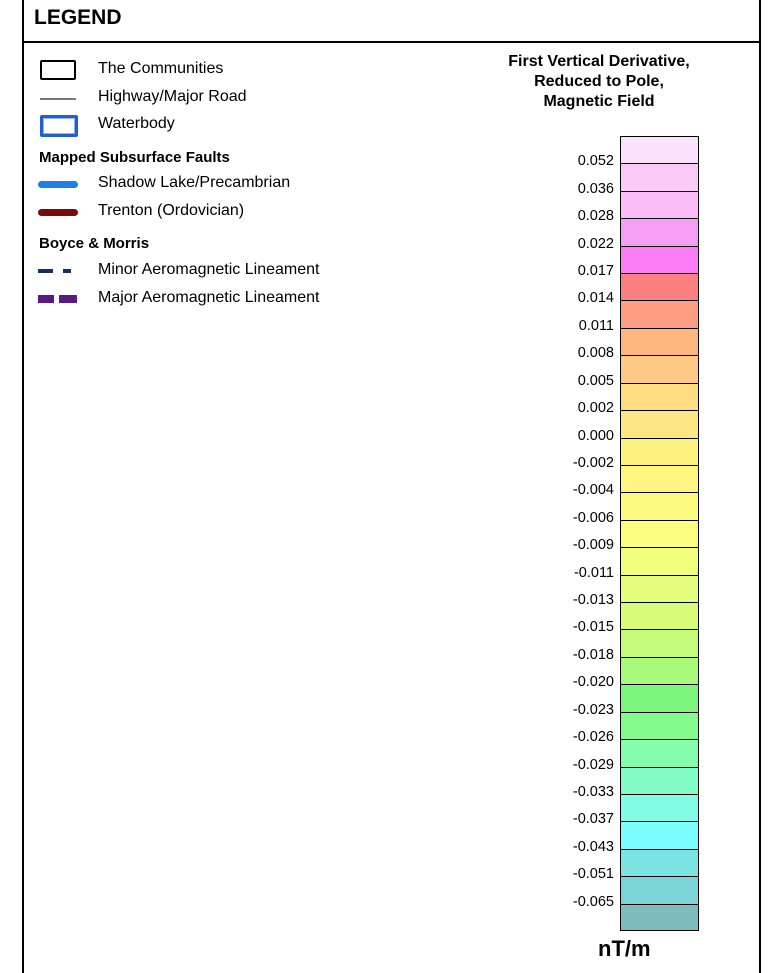 The width and height of the screenshot is (769, 973). What do you see at coordinates (593, 682) in the screenshot?
I see `colorbar-tick-label: -0.020` at bounding box center [593, 682].